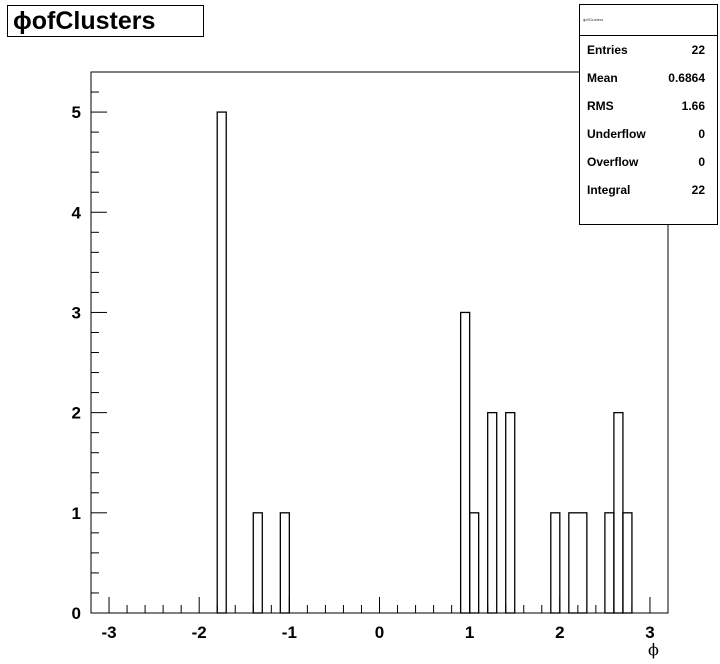 The height and width of the screenshot is (664, 720). What do you see at coordinates (613, 162) in the screenshot?
I see `stats-label: Overflow` at bounding box center [613, 162].